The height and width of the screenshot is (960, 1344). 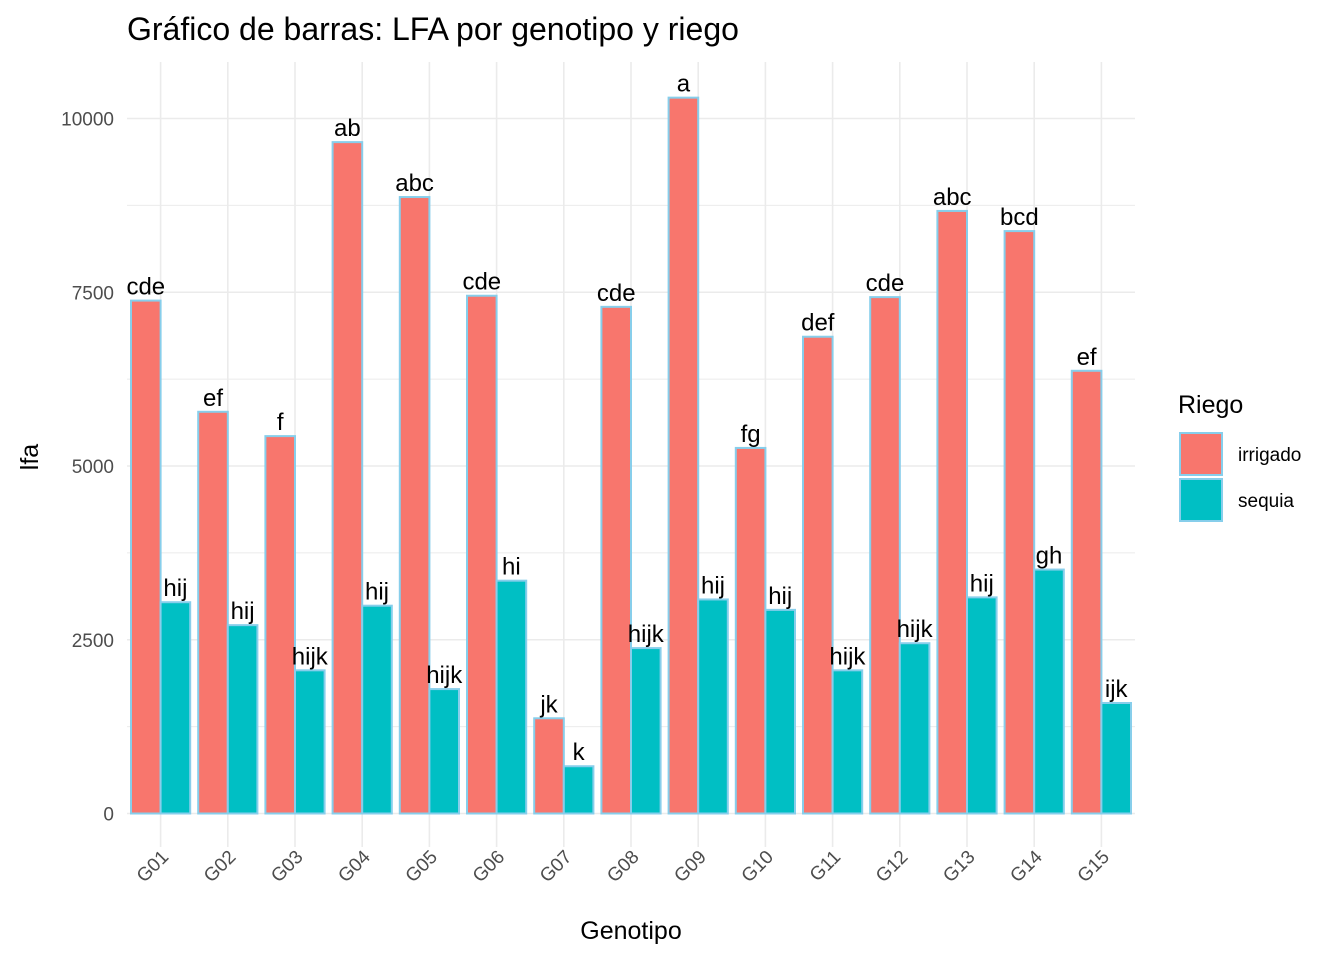 What do you see at coordinates (683, 455) in the screenshot?
I see `bar-irrigado-G09` at bounding box center [683, 455].